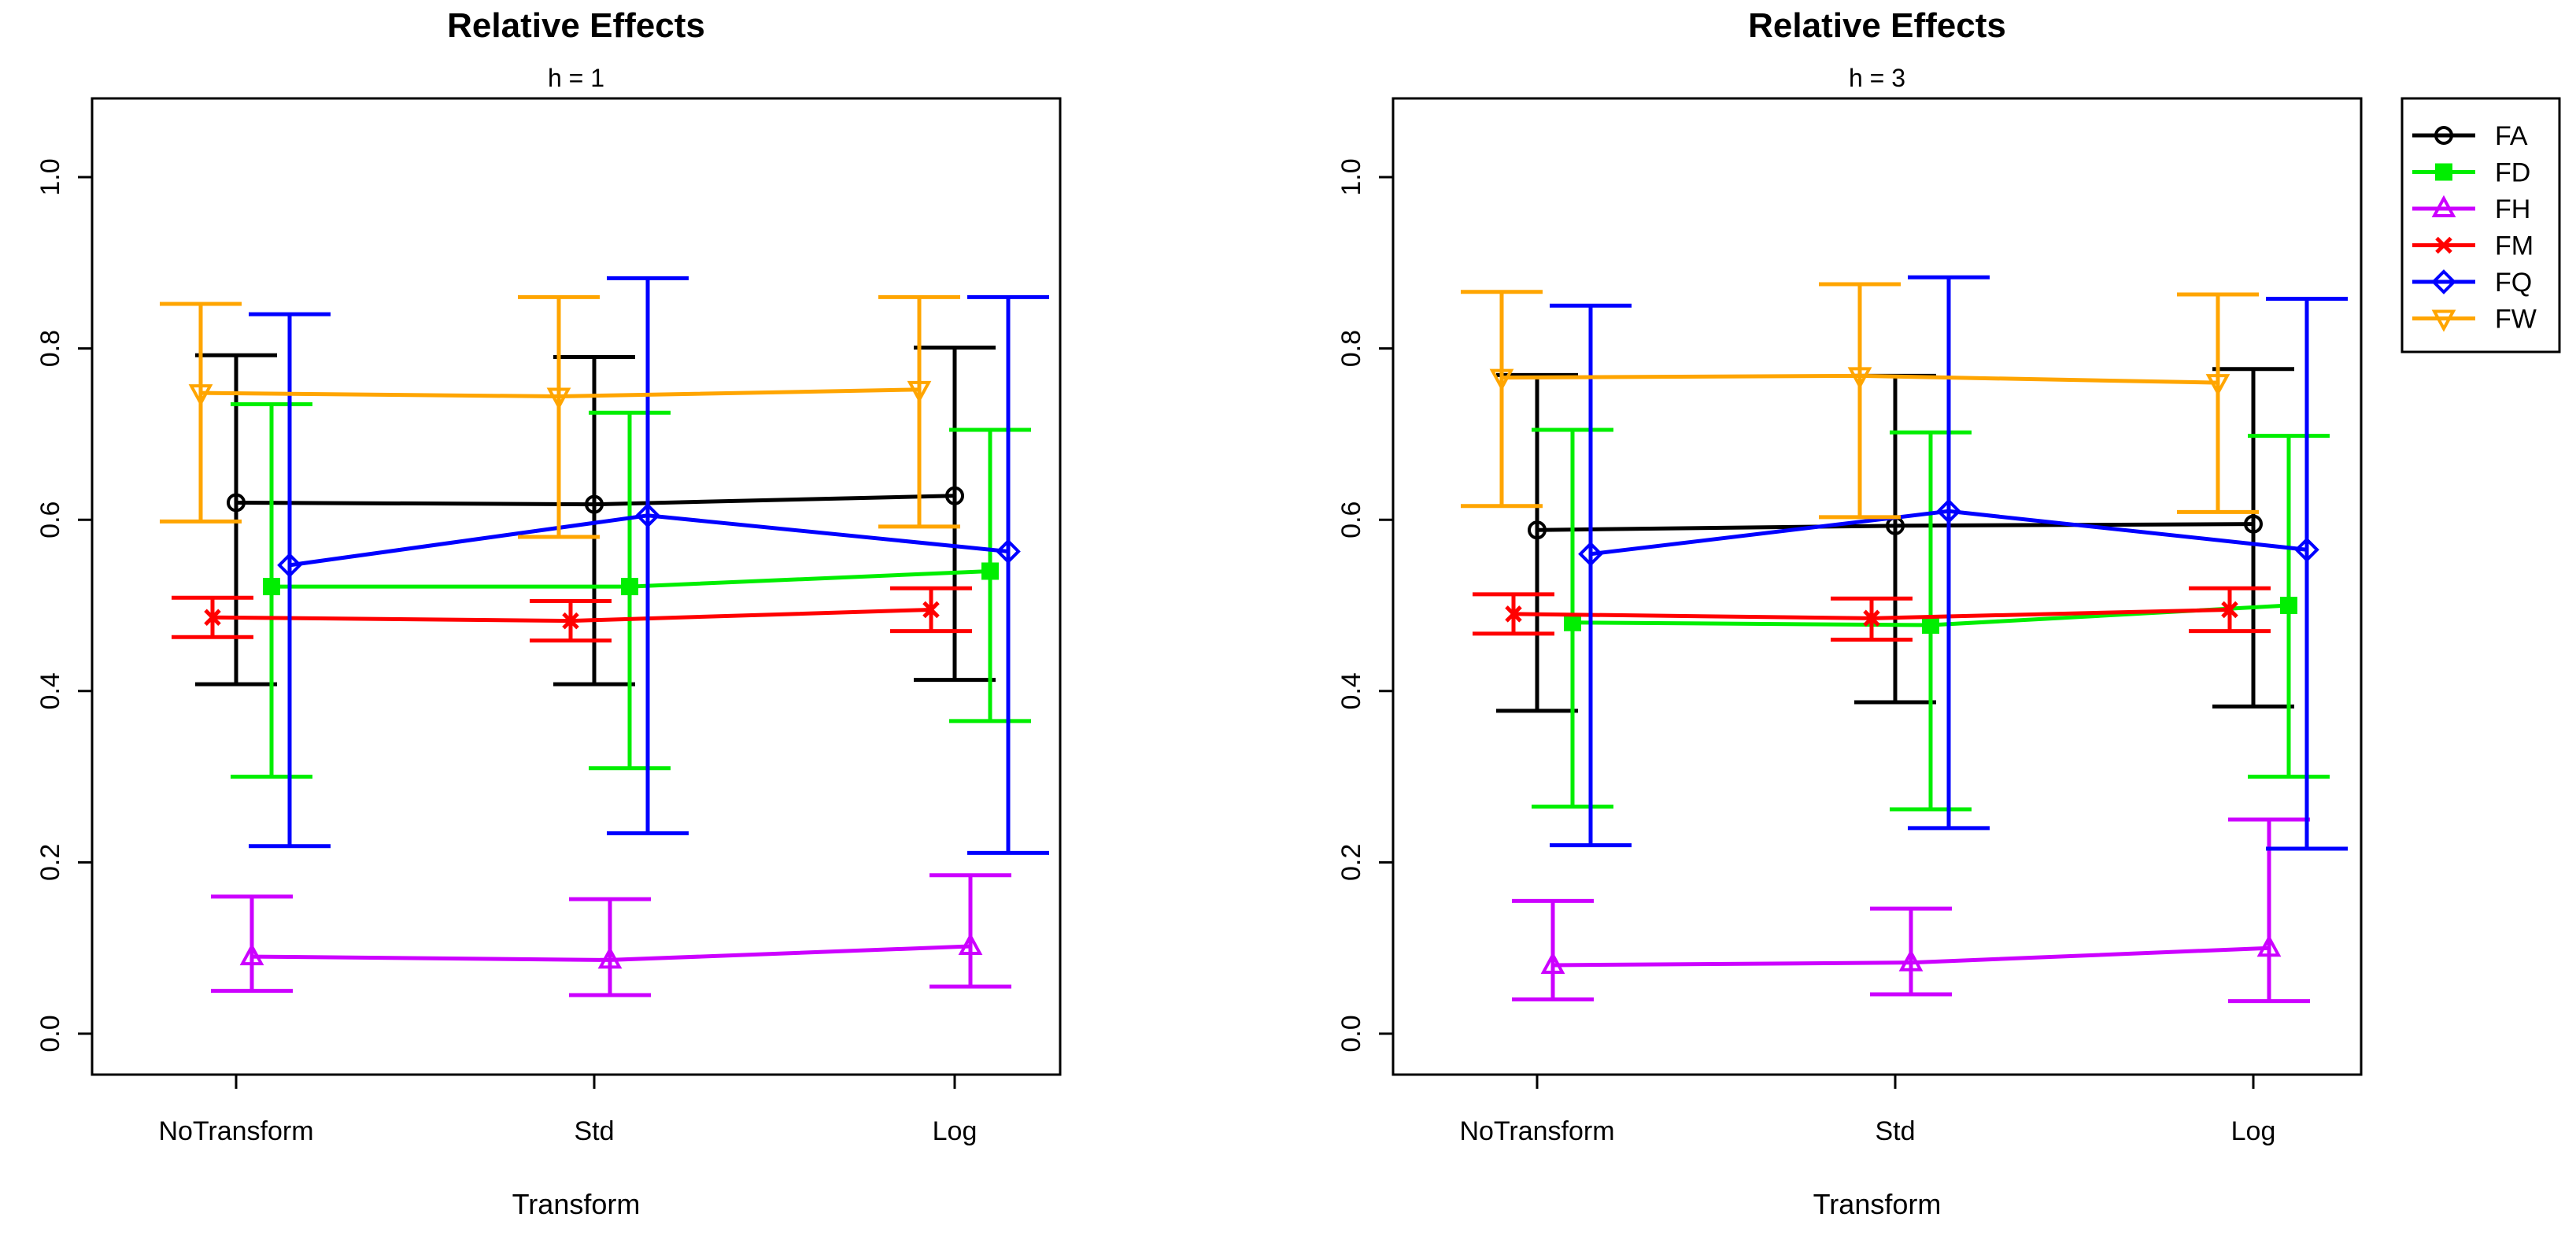 The image size is (2576, 1236). Describe the element at coordinates (2512, 209) in the screenshot. I see `legend-label: FH` at that location.